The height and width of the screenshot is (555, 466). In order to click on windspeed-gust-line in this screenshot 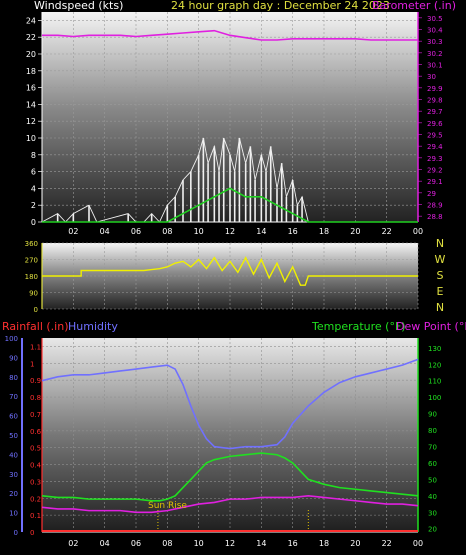, I will do `click(229, 180)`.